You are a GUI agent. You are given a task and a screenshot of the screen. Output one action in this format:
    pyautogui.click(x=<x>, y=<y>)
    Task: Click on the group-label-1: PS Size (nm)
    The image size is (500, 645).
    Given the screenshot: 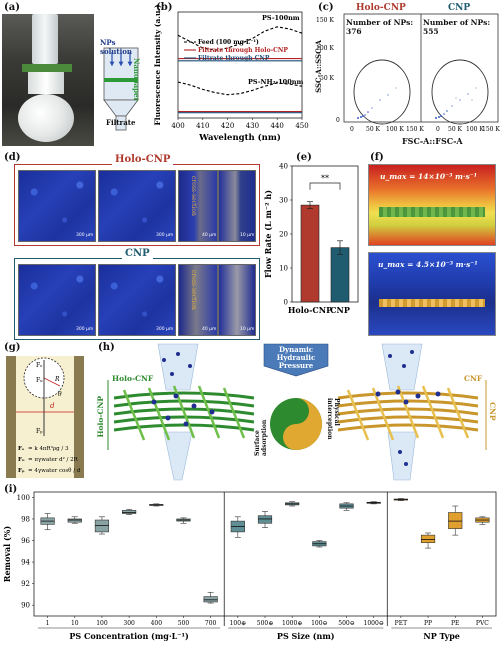 What is the action you would take?
    pyautogui.click(x=306, y=636)
    